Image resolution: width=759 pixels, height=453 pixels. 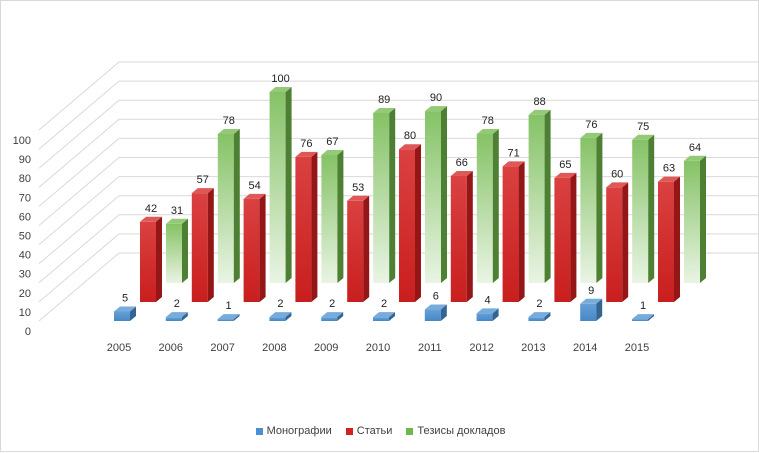 What do you see at coordinates (617, 174) in the screenshot?
I see `data-label: 60` at bounding box center [617, 174].